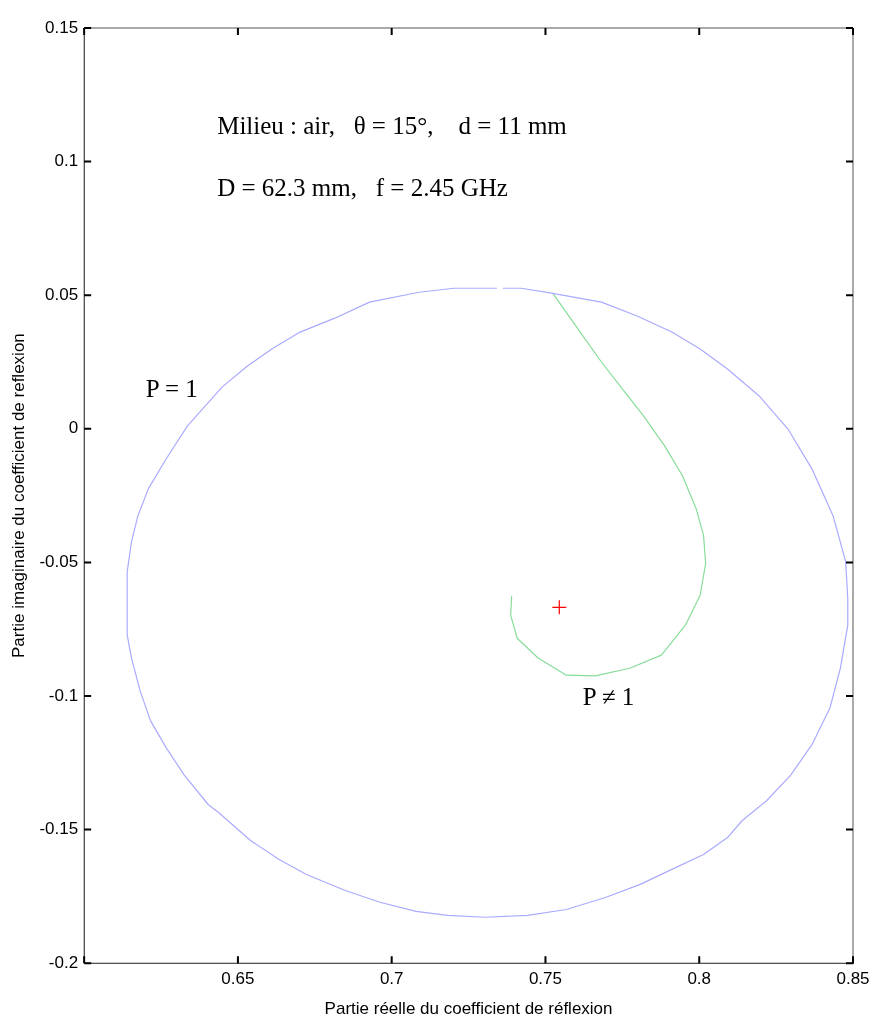 The height and width of the screenshot is (1034, 883). Describe the element at coordinates (18, 495) in the screenshot. I see `y-axis-title: Partie imaginaire du coefficient de reflexion` at that location.